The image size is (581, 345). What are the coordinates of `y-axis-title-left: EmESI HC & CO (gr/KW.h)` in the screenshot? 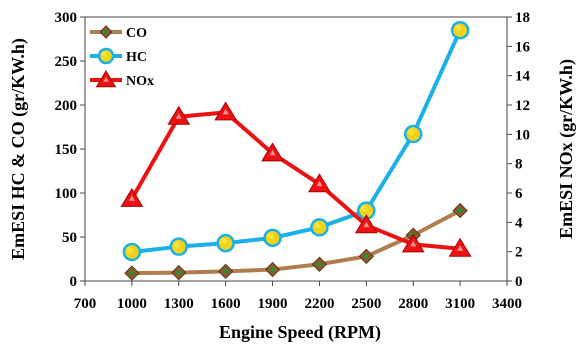 It's located at (18, 149).